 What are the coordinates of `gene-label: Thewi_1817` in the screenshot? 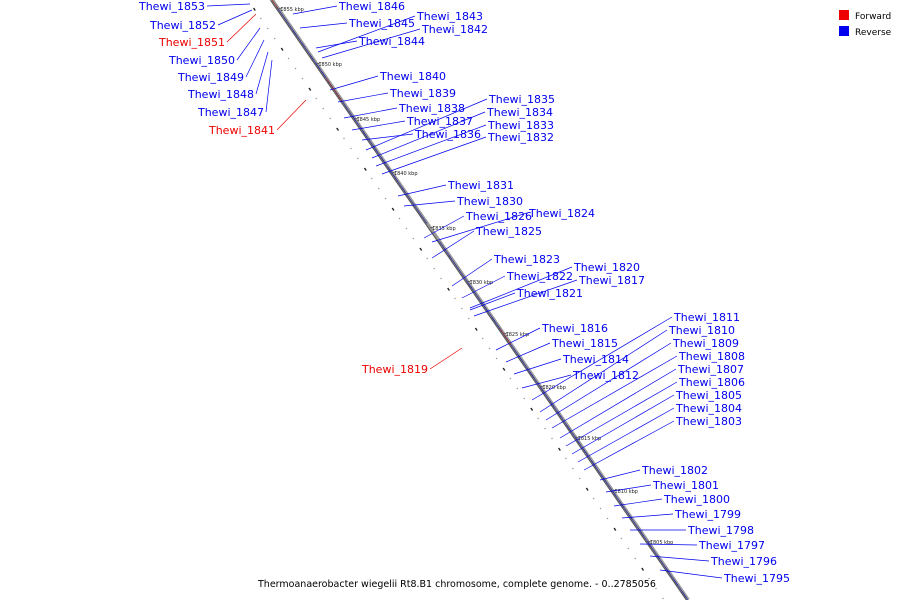 It's located at (611, 280).